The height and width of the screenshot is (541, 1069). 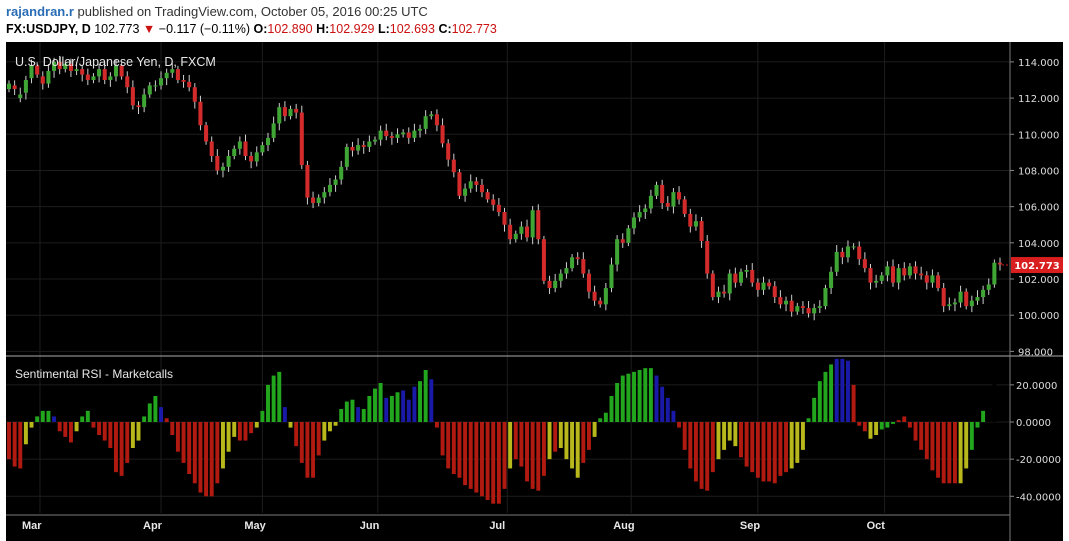 I want to click on author-link: rajandran.r, so click(x=40, y=11).